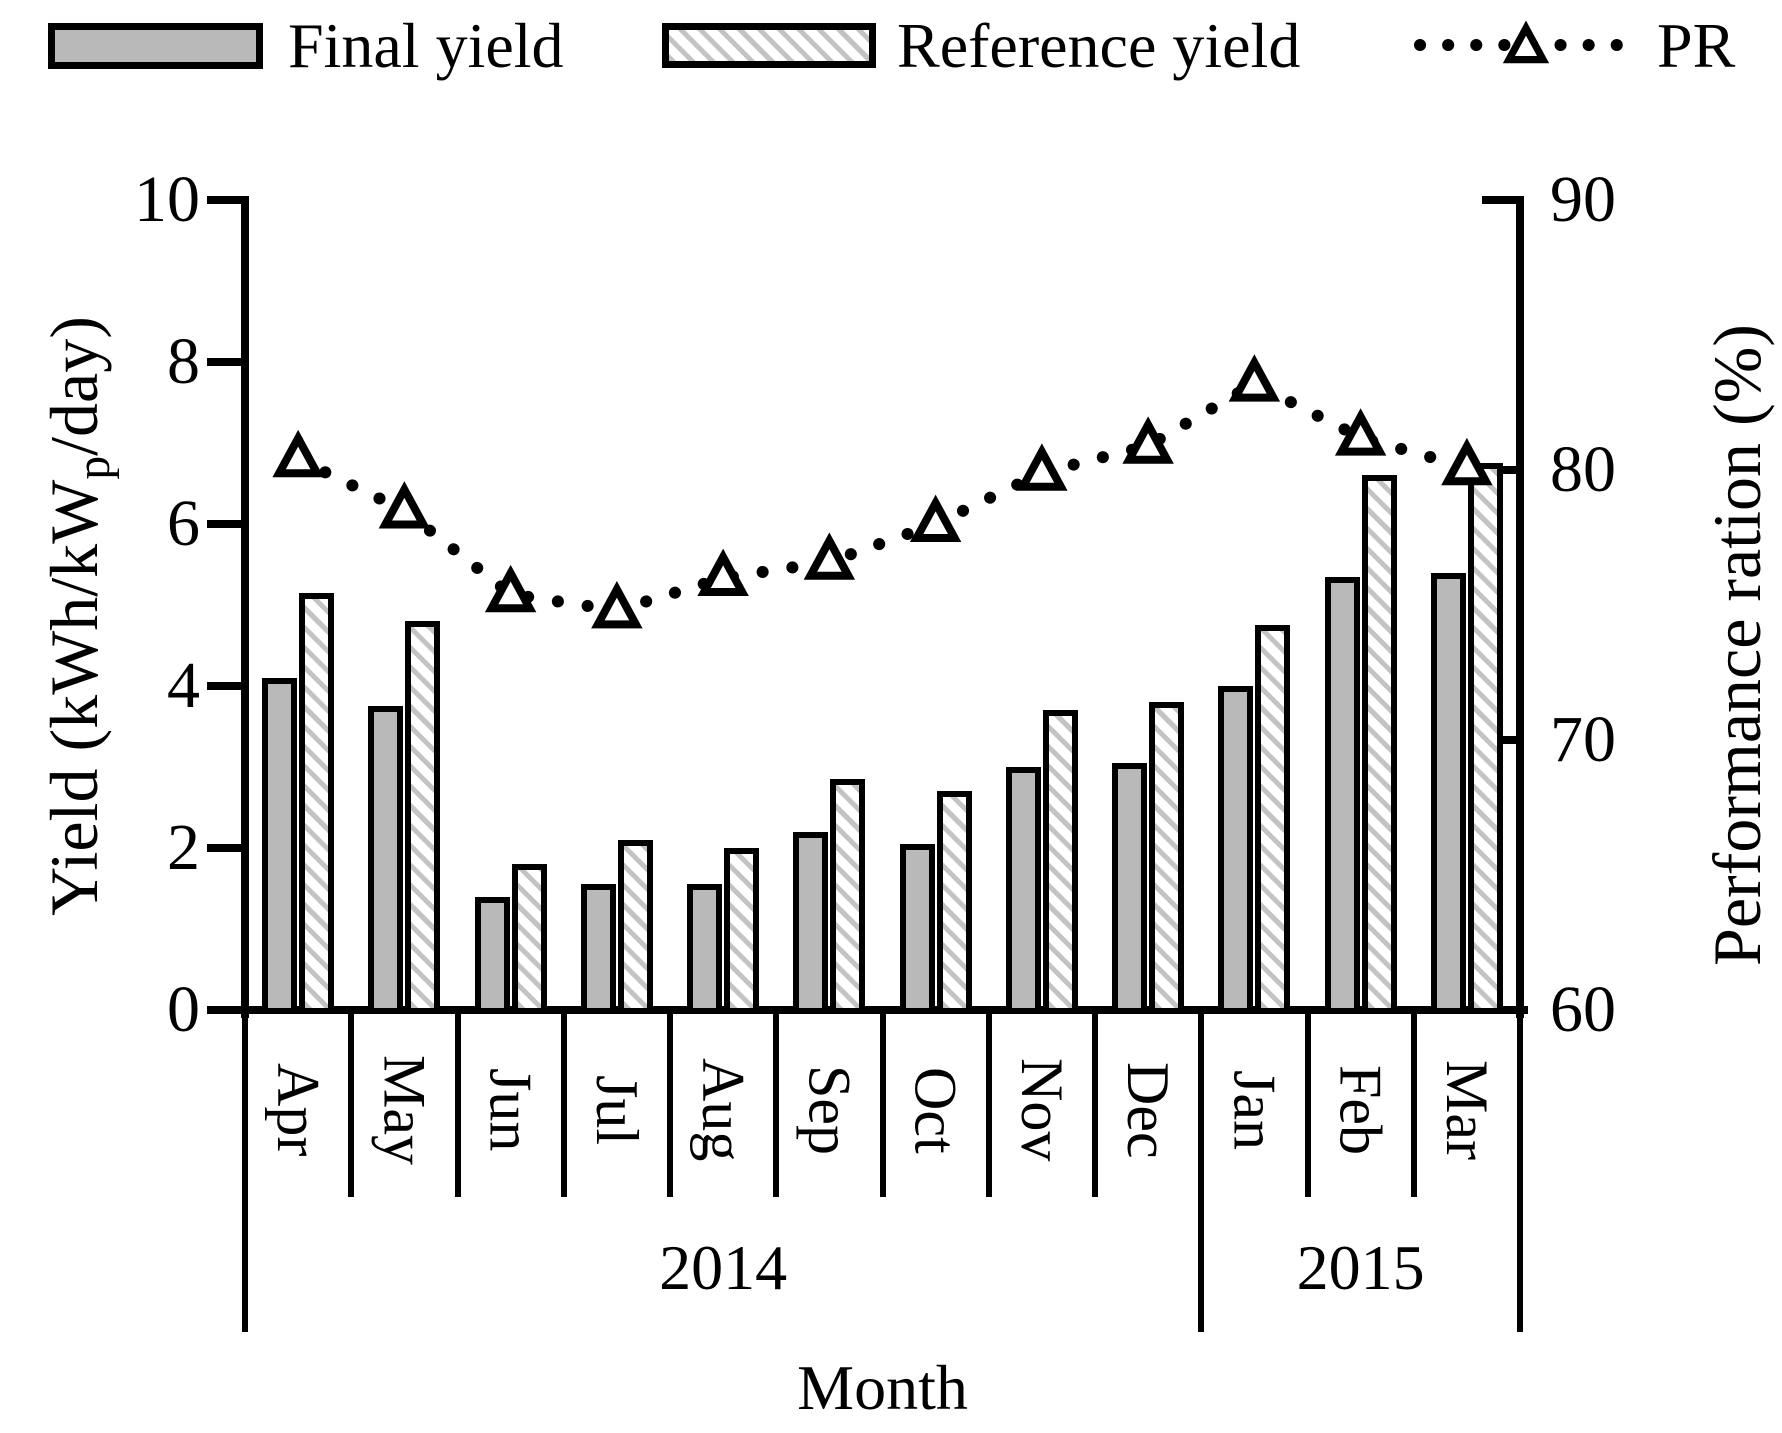  Describe the element at coordinates (167, 199) in the screenshot. I see `left-axis-tick-label: 10` at that location.